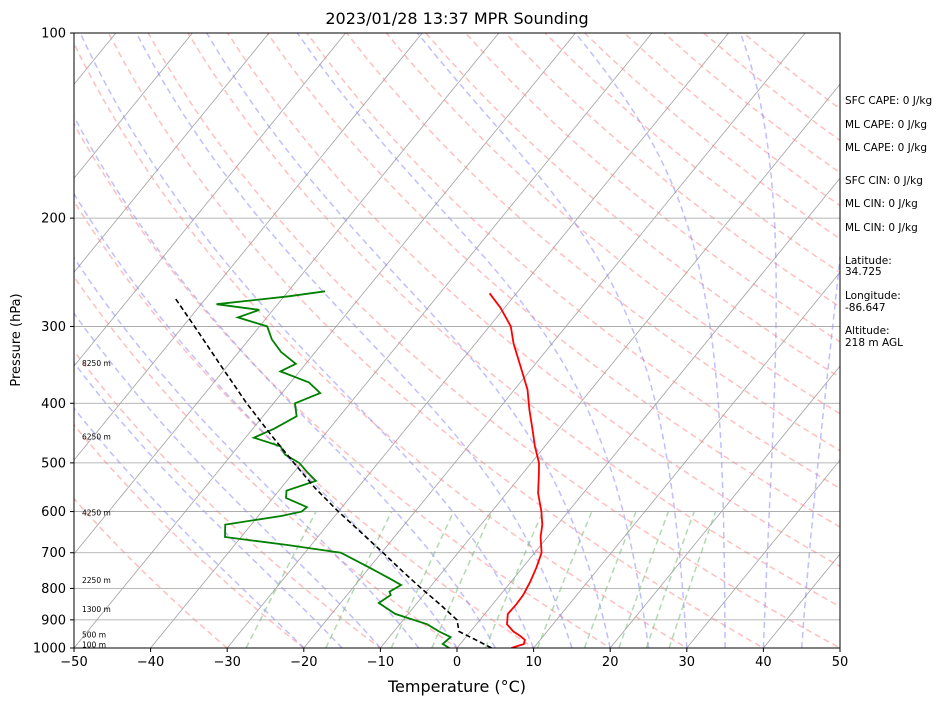 This screenshot has width=946, height=705. What do you see at coordinates (516, 470) in the screenshot?
I see `temperature-line` at bounding box center [516, 470].